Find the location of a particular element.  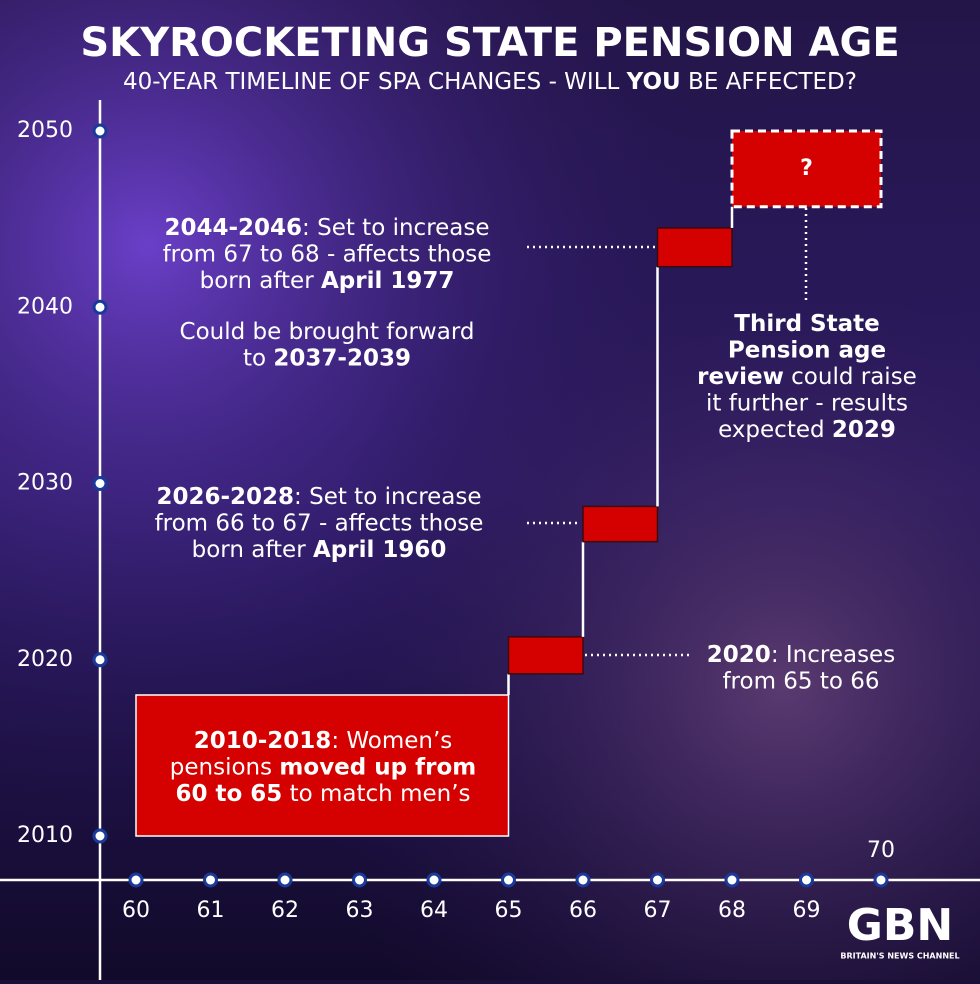

annotation-line: from 65 to 66 is located at coordinates (800, 681).